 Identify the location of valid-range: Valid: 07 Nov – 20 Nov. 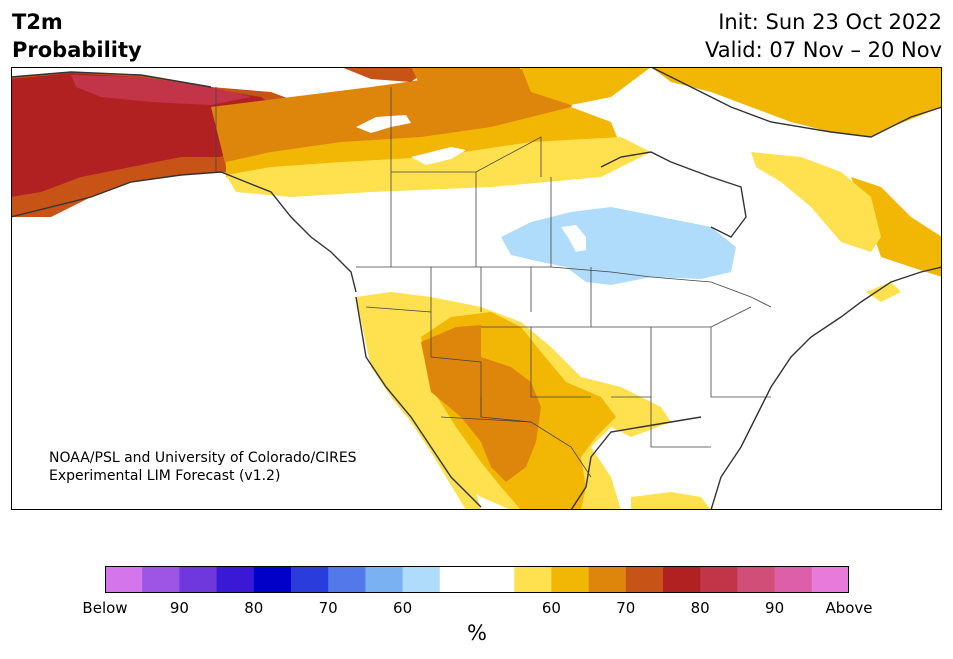
(823, 50).